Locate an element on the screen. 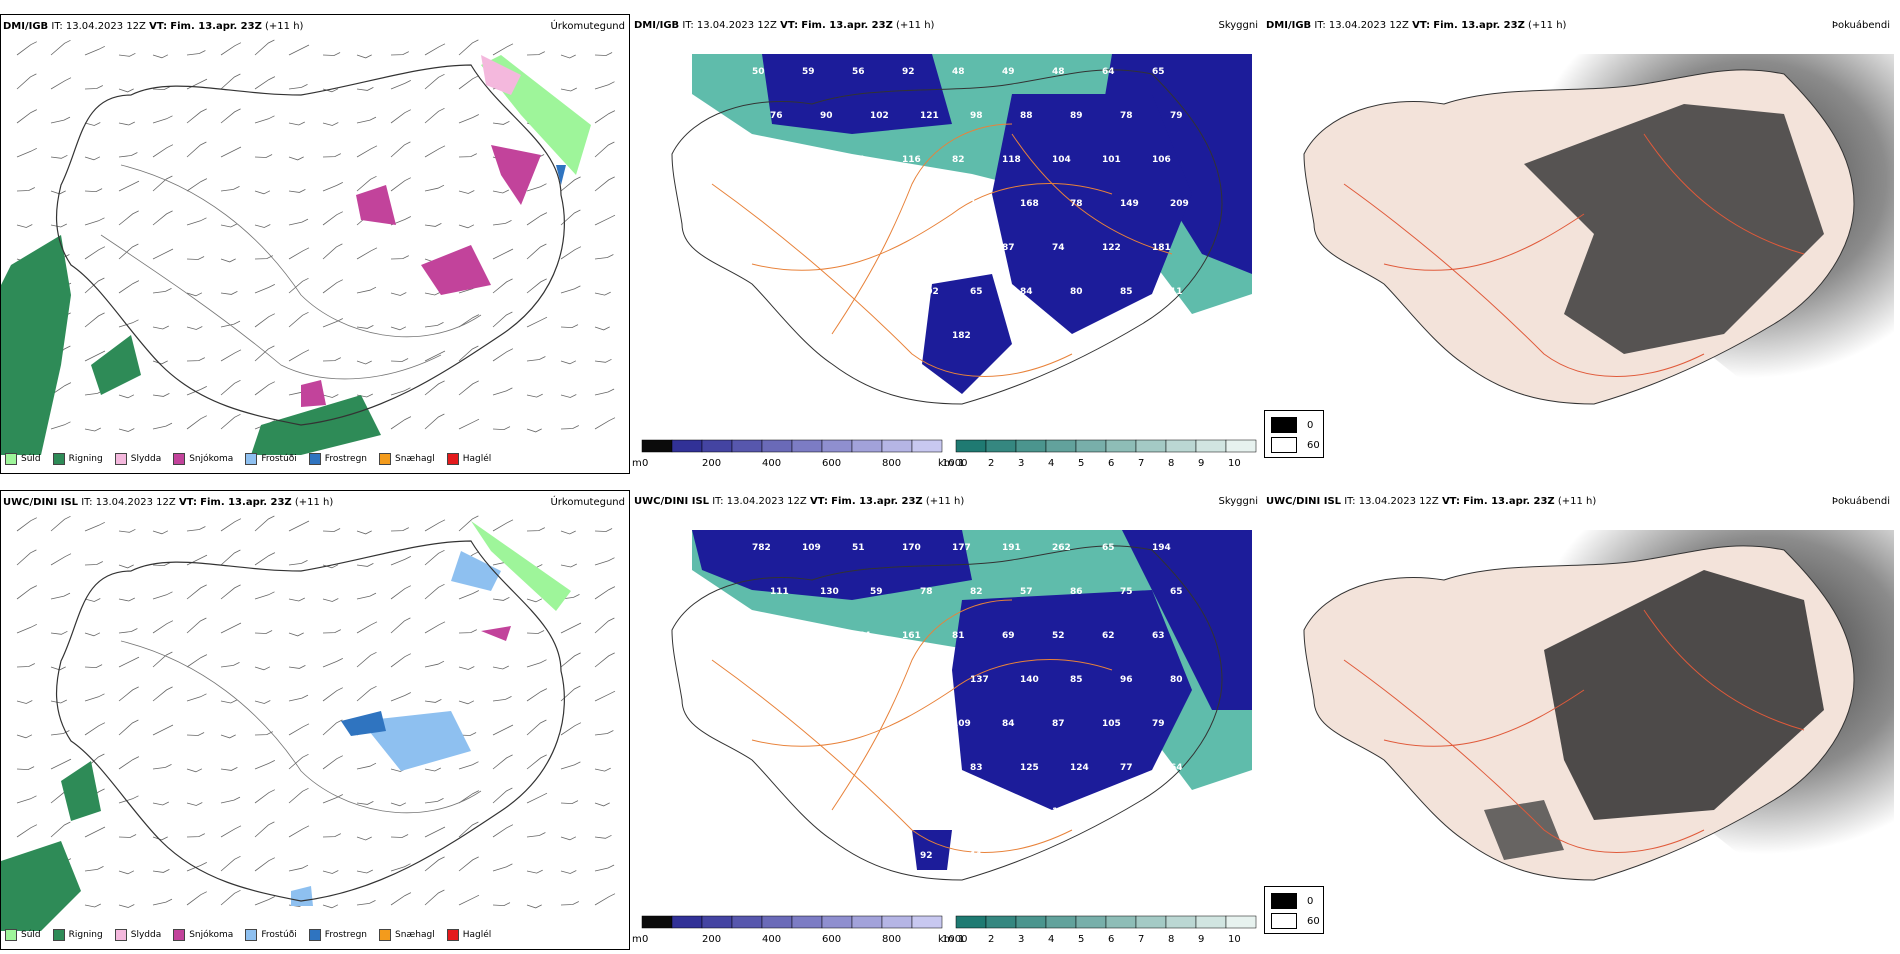 The height and width of the screenshot is (954, 1900). visibility-value-label: 111 is located at coordinates (779, 592).